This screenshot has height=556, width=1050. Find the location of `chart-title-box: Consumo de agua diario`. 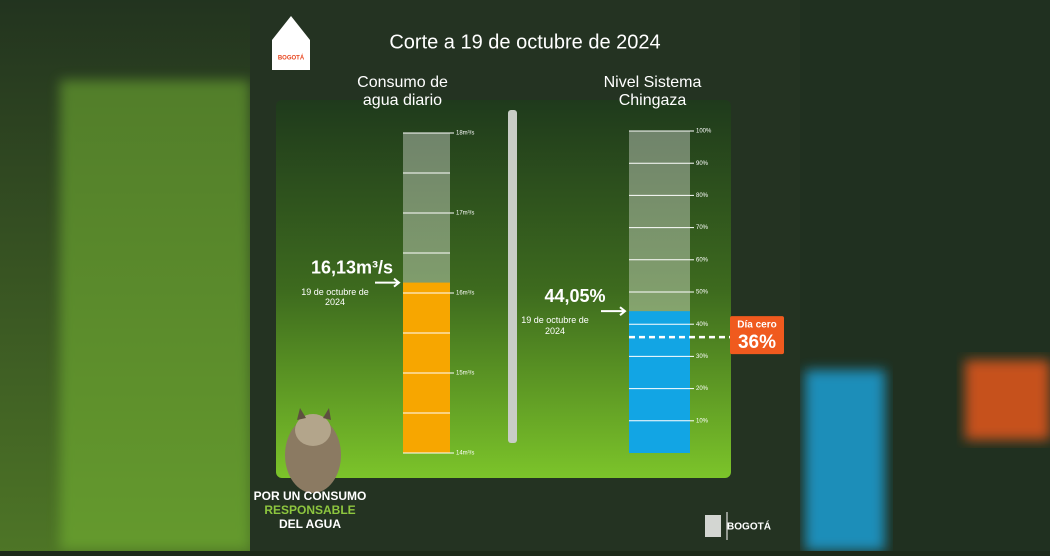

chart-title-box: Consumo de agua diario is located at coordinates (402, 92).